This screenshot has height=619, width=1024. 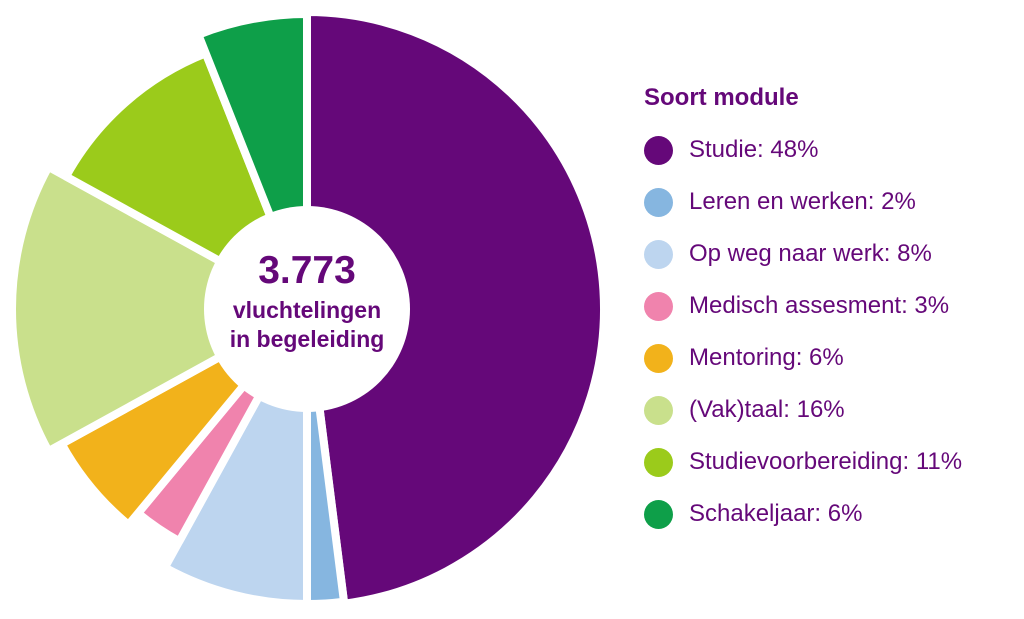 I want to click on legend-item: Op weg naar werk: 8%, so click(x=829, y=254).